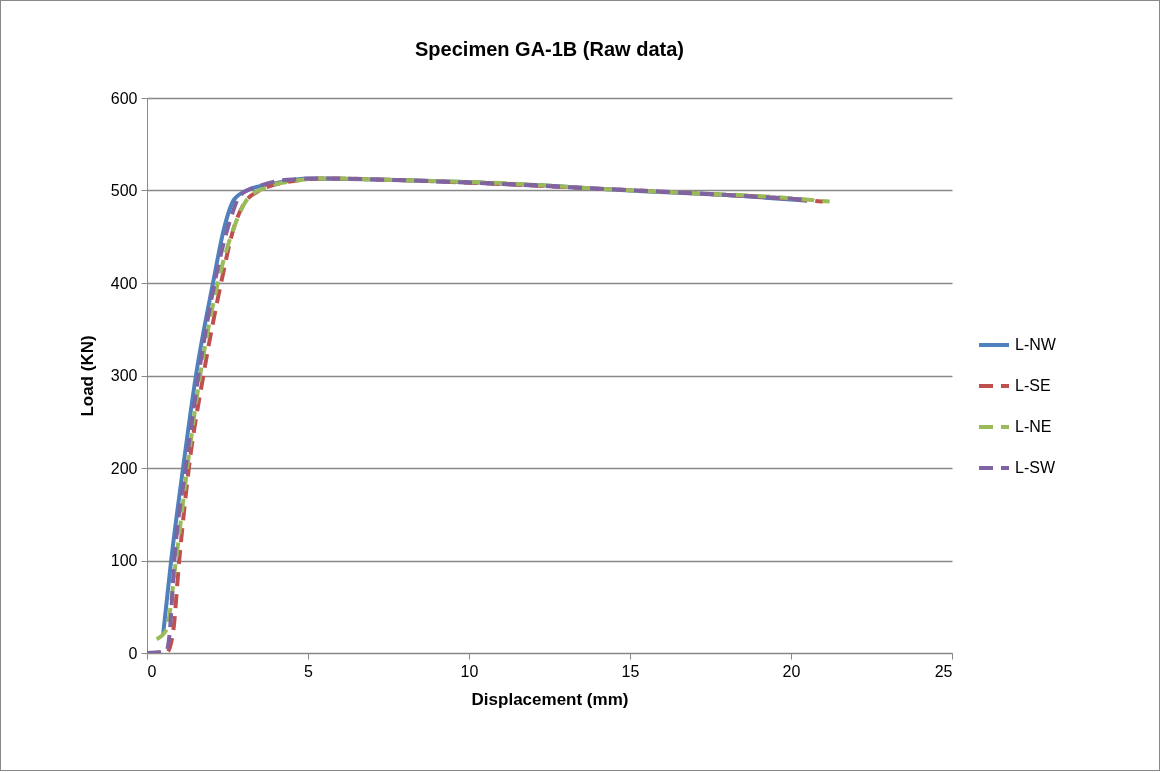 The image size is (1162, 773). I want to click on x-tick-label: 0, so click(152, 671).